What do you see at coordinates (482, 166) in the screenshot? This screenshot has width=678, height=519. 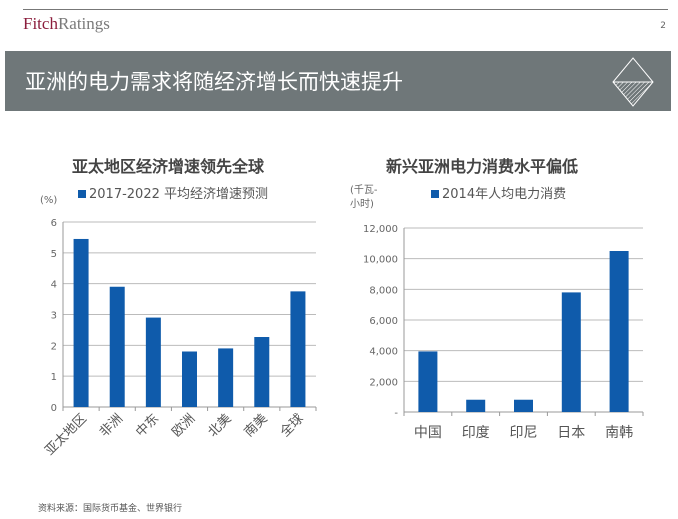 I see `chart2-title: 新兴亚洲电力消费水平偏低` at bounding box center [482, 166].